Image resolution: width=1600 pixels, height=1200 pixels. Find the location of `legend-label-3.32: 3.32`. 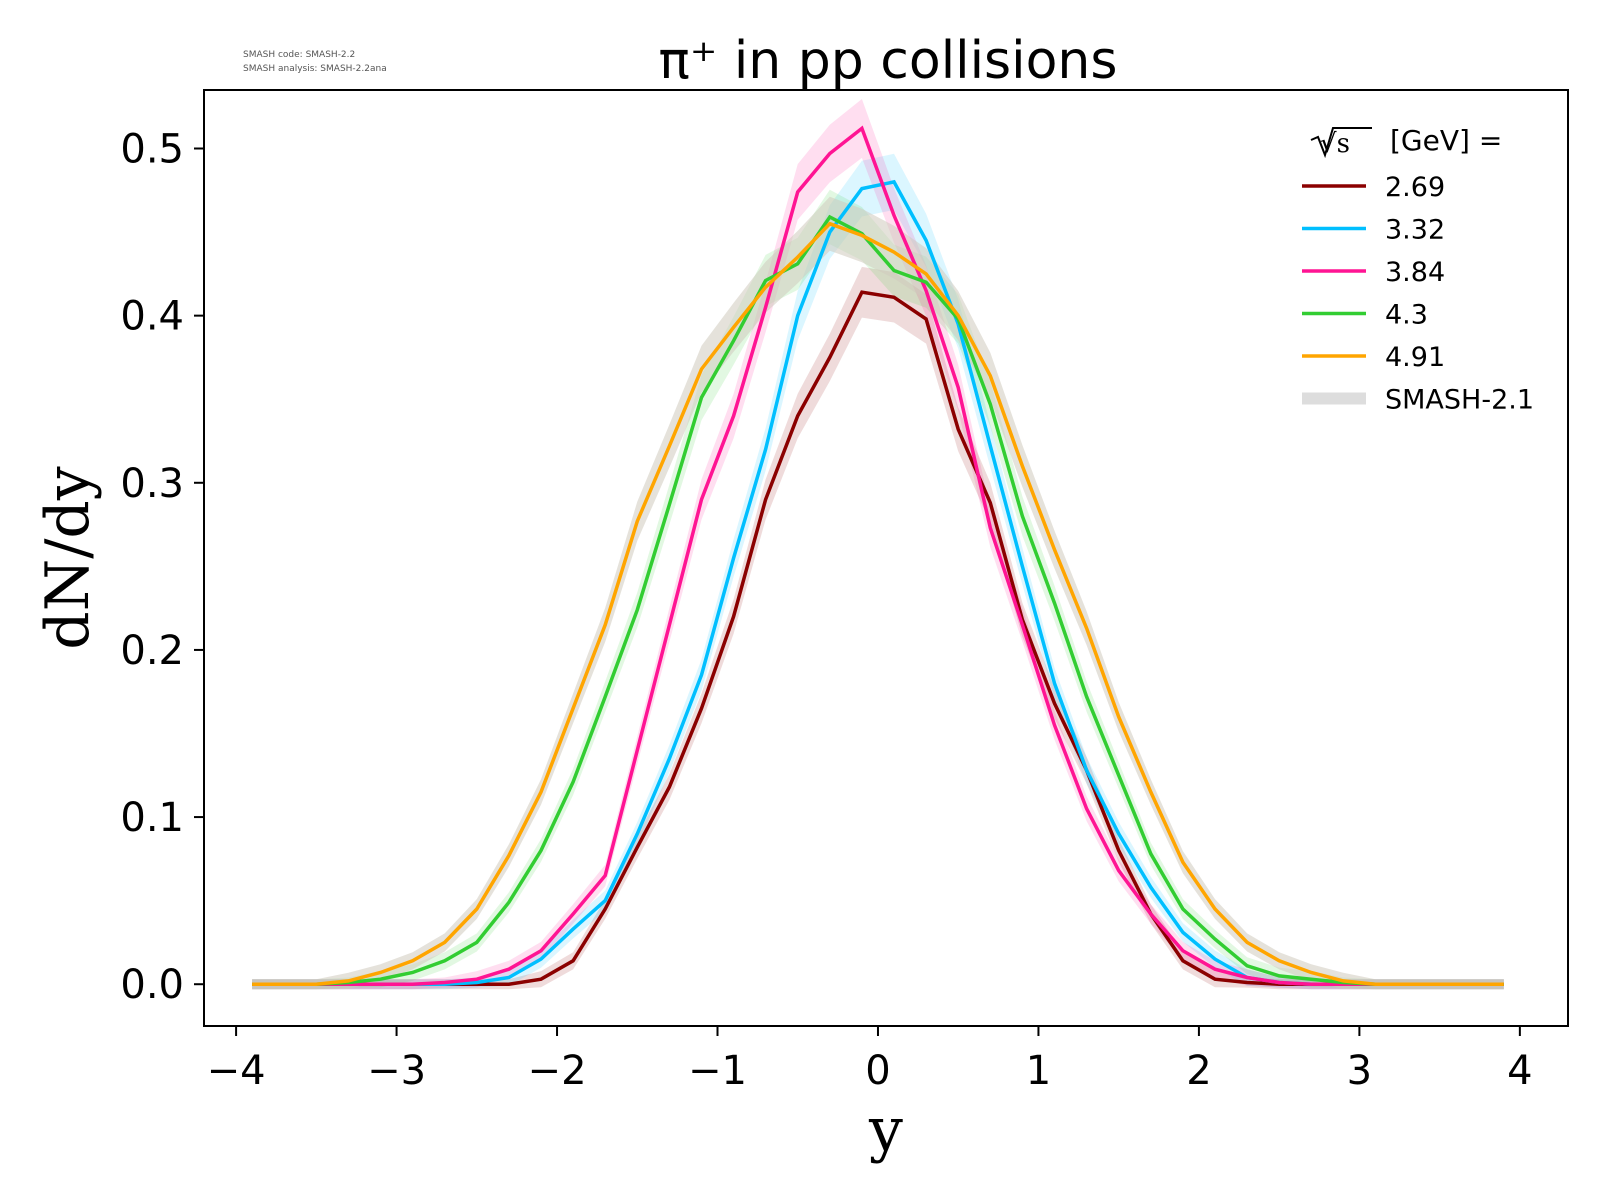

legend-label-3.32: 3.32 is located at coordinates (1415, 230).